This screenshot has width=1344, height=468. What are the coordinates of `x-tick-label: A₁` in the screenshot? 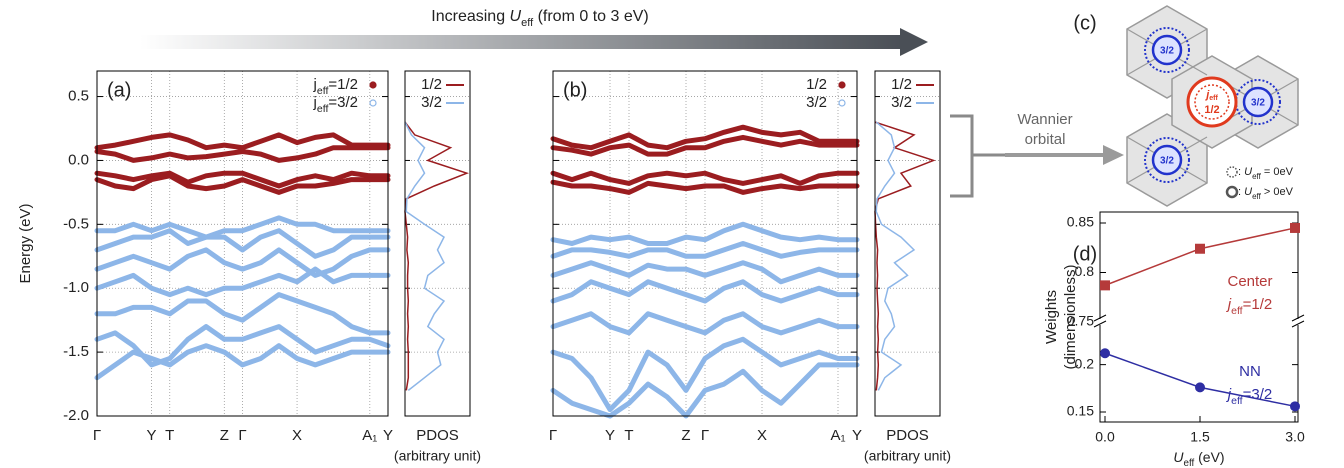 It's located at (837, 435).